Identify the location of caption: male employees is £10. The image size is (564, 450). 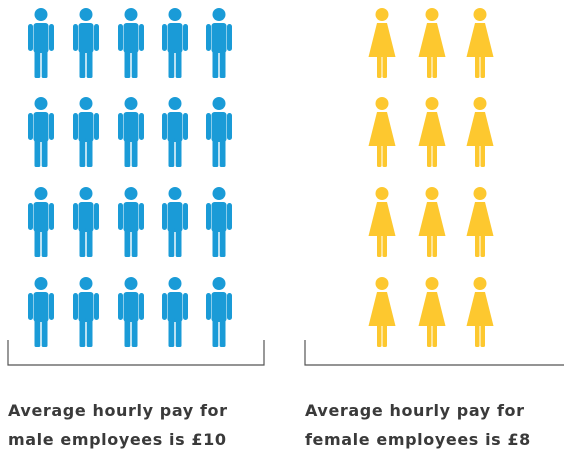
(117, 439).